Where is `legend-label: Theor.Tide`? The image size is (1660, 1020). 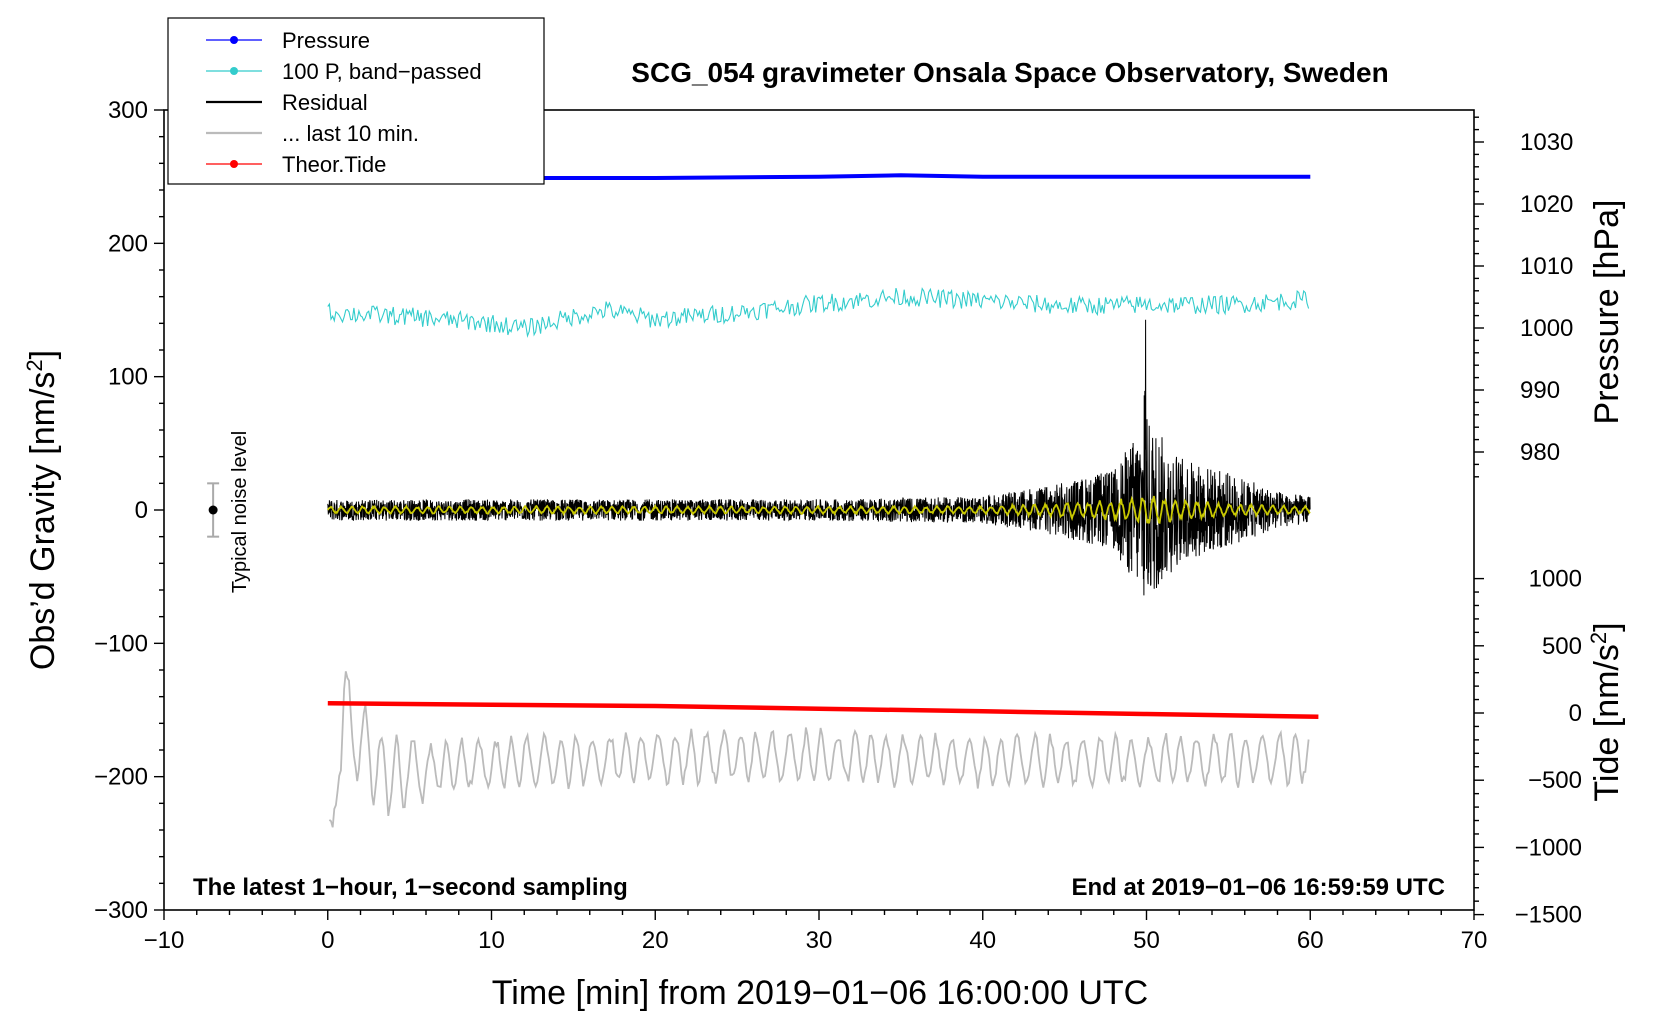 legend-label: Theor.Tide is located at coordinates (334, 164).